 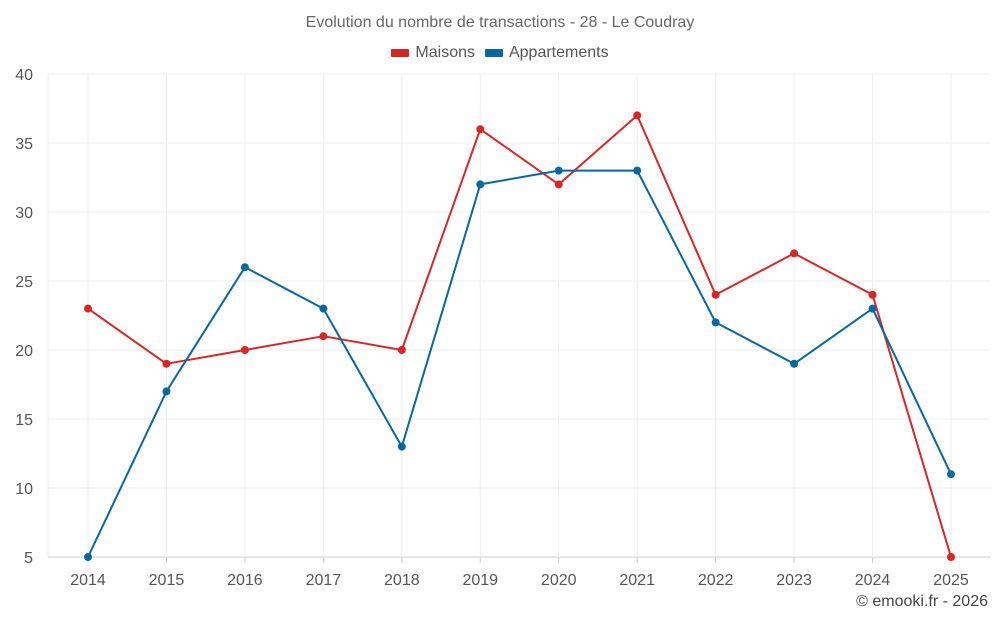 What do you see at coordinates (323, 336) in the screenshot?
I see `data-point-maisons-2017` at bounding box center [323, 336].